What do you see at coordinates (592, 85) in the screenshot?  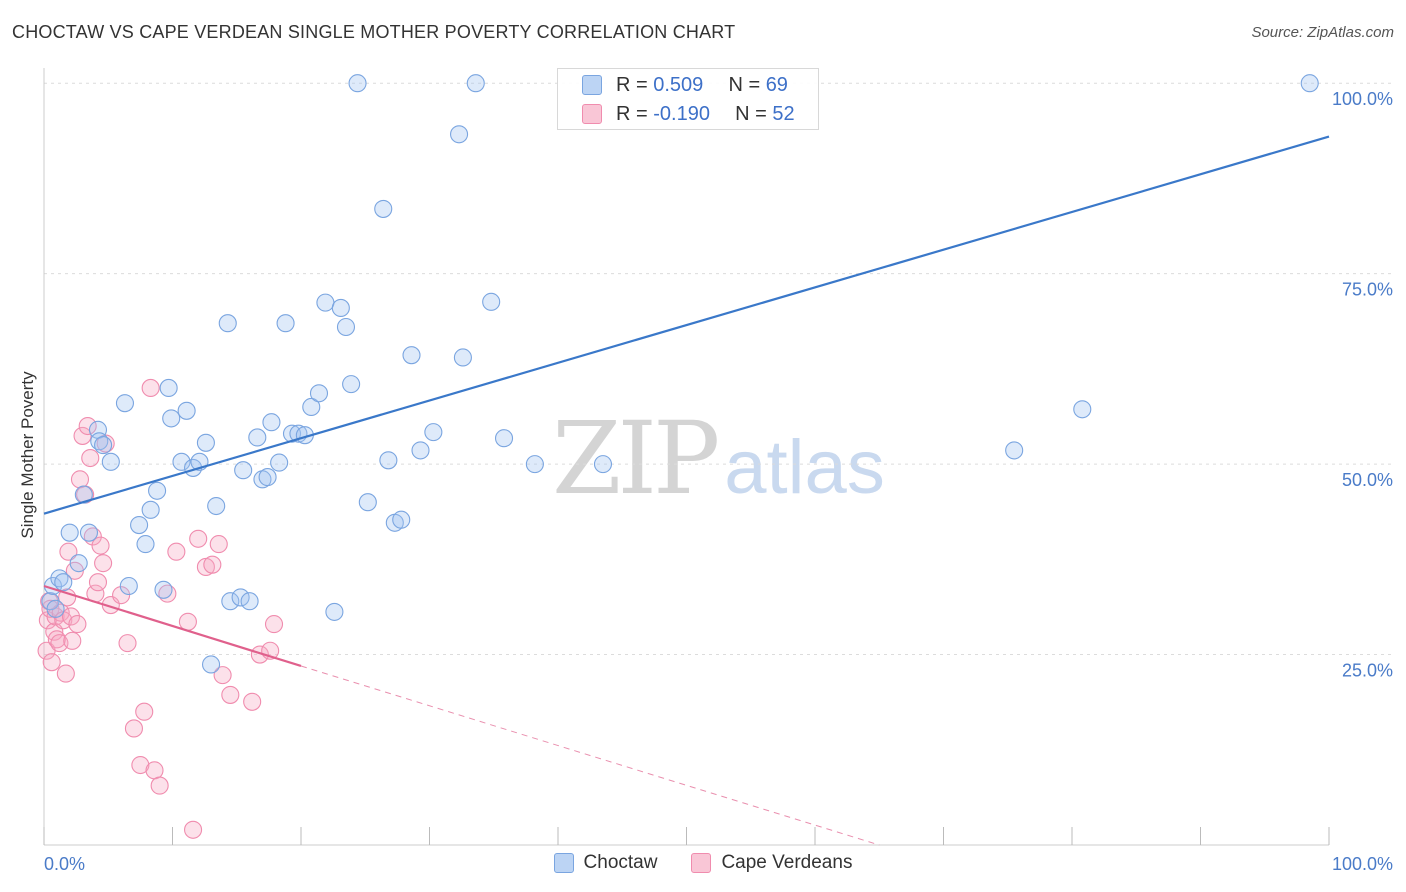 I see `legend-swatch-choctaw` at bounding box center [592, 85].